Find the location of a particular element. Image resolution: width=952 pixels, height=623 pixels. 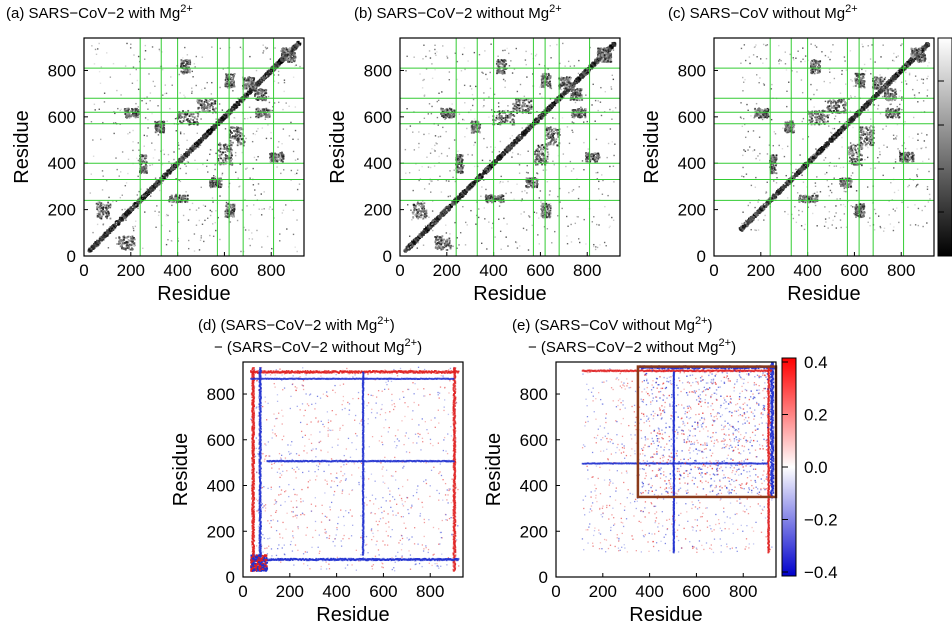

y-tick-label-a-1: 200 is located at coordinates (62, 210).